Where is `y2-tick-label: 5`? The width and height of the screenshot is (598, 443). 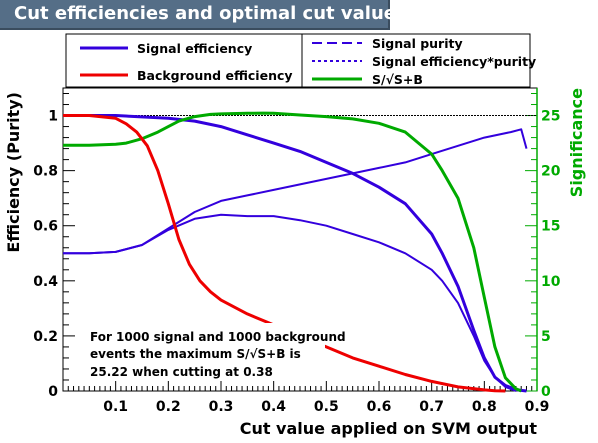
y2-tick-label: 5 is located at coordinates (546, 337).